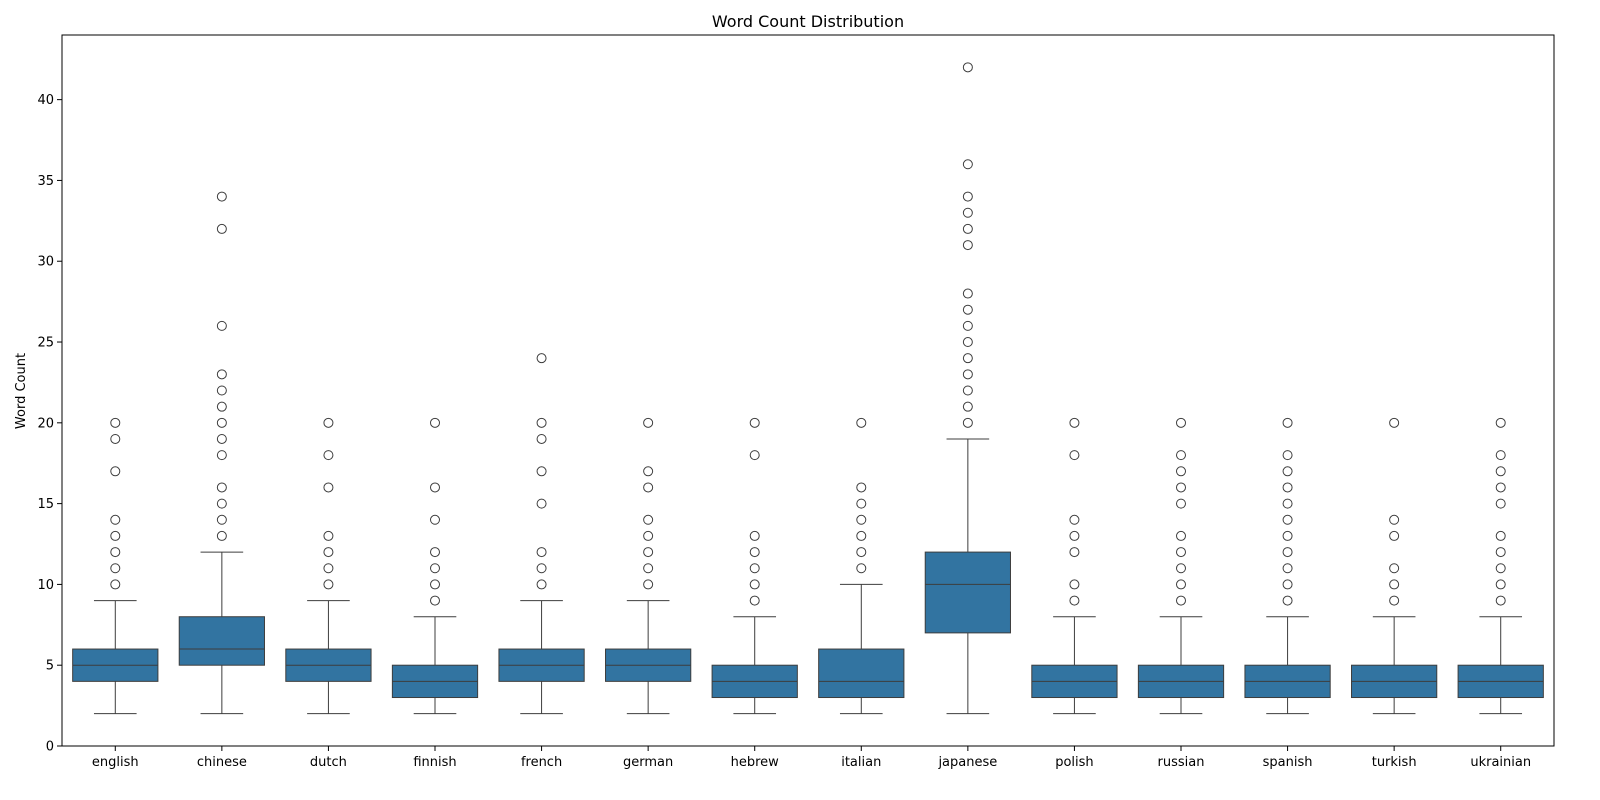 The image size is (1600, 800). I want to click on y-tick-label: 20, so click(45, 423).